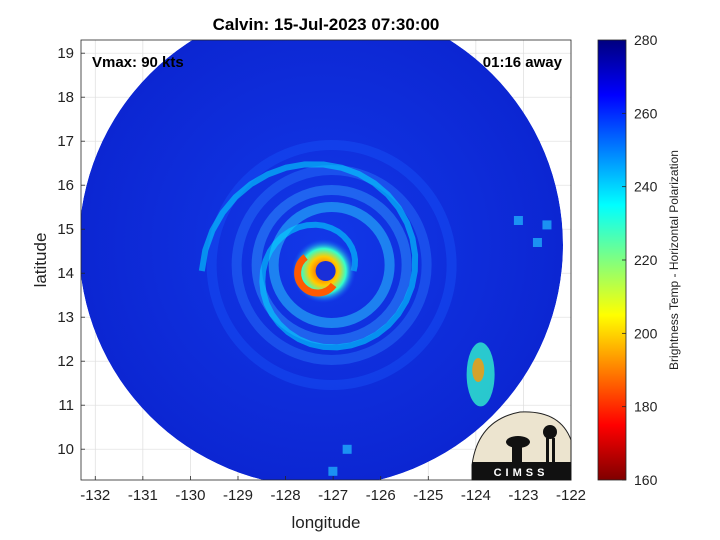 This screenshot has width=720, height=540. Describe the element at coordinates (65, 229) in the screenshot. I see `y-tick-label: 15` at that location.